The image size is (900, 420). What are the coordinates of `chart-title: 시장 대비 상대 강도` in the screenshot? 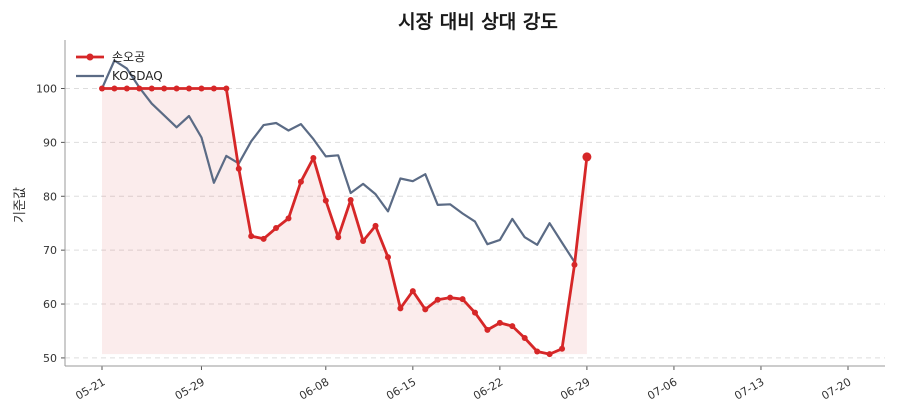 It's located at (478, 22).